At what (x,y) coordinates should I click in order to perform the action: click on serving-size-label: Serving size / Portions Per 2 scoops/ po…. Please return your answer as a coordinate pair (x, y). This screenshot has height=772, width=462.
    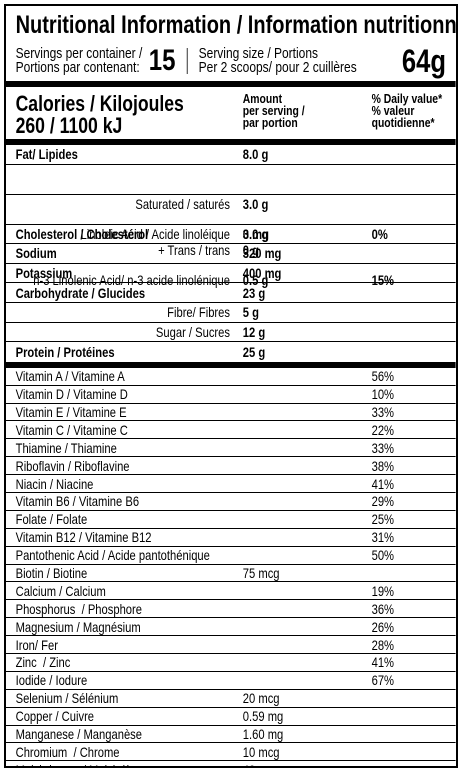
    Looking at the image, I should click on (277, 61).